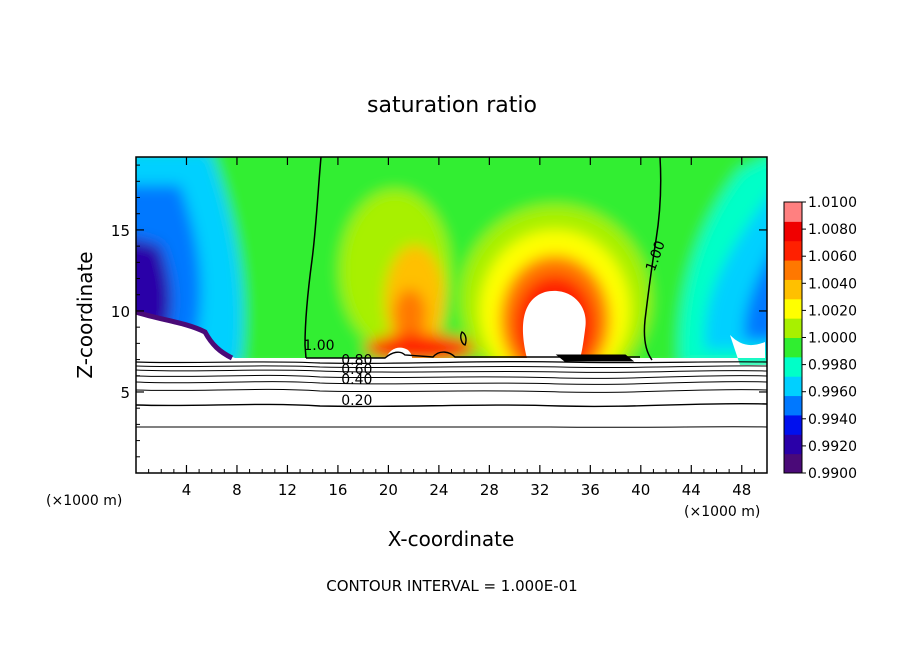  I want to click on y-tick-label: 15, so click(120, 231).